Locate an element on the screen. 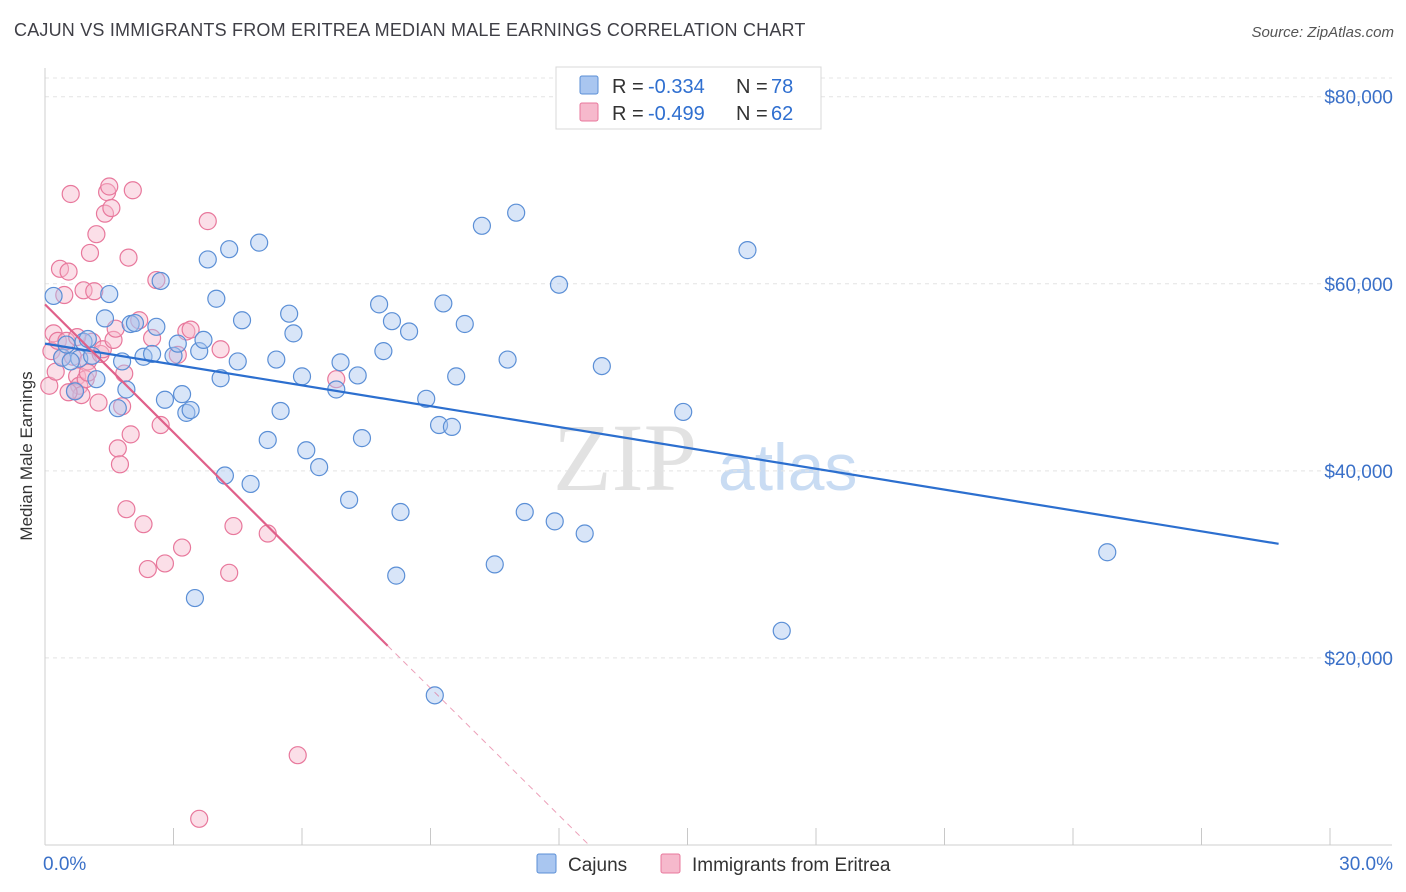  legend-r-value-cajuns: -0.334 is located at coordinates (676, 87).